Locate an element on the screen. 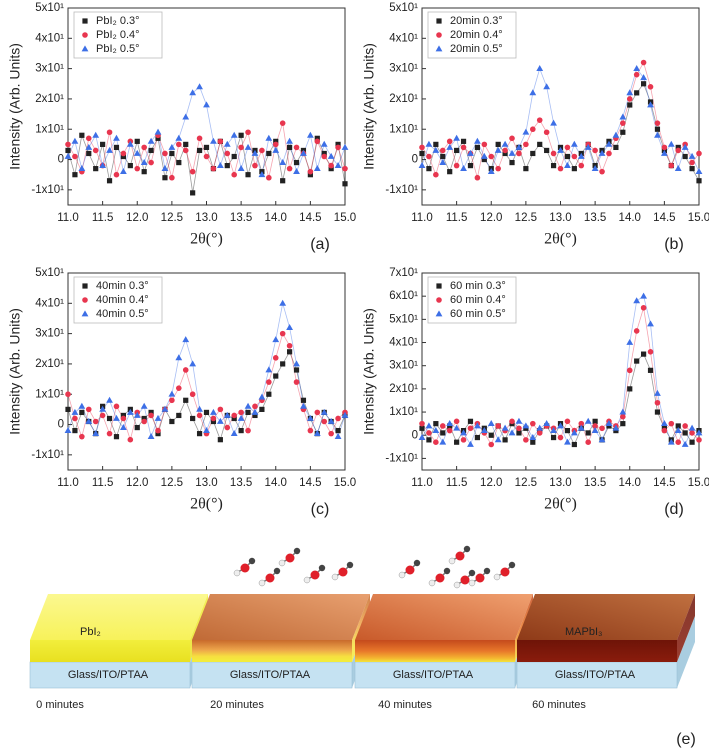 This screenshot has height=752, width=709. y-tick-label: 4x10¹ is located at coordinates (403, 38).